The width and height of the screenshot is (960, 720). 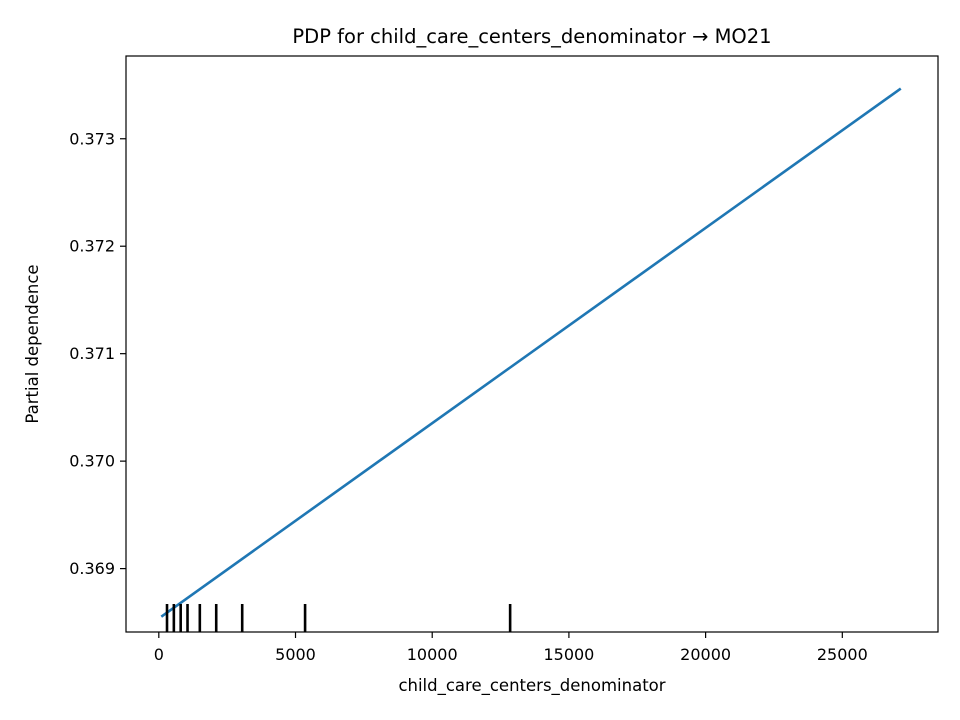 I want to click on y-tick-label-0: 0.369, so click(x=92, y=568).